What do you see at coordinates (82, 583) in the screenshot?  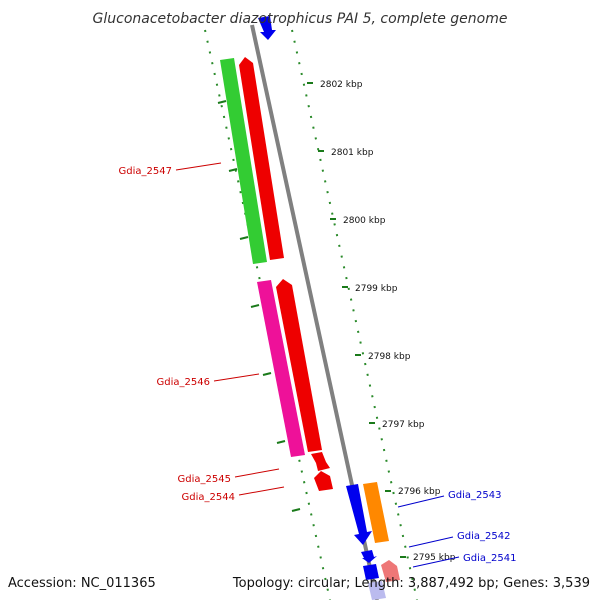 I see `accession-text: Accession: NC_011365` at bounding box center [82, 583].